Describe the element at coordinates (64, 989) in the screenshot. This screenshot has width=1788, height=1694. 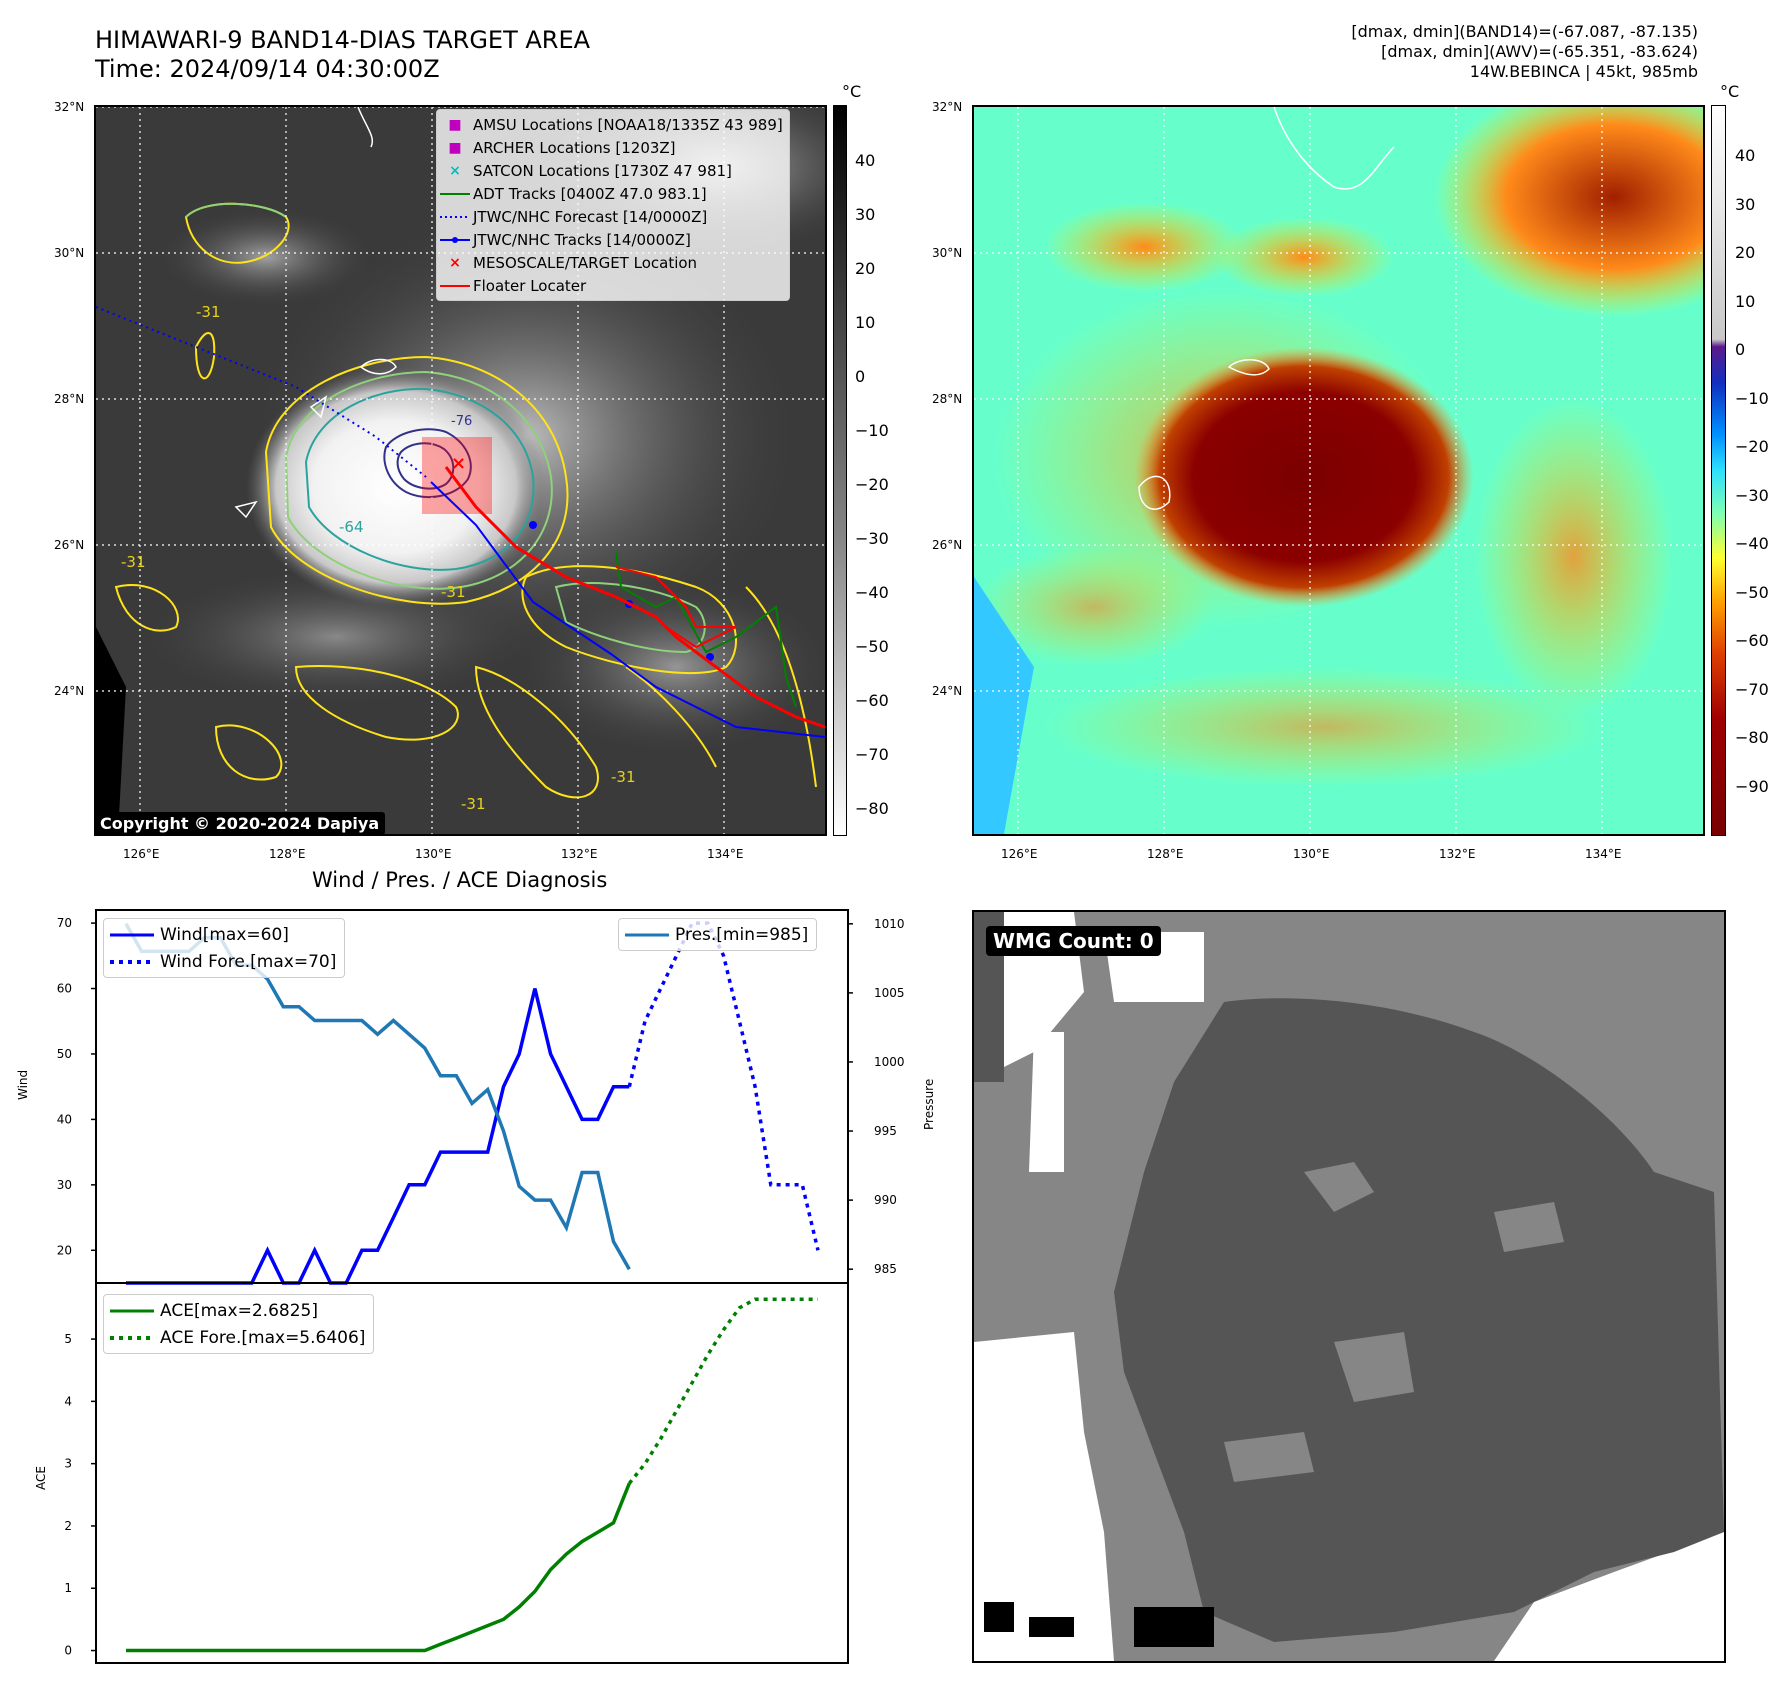
I see `y-tick-label: 60` at that location.